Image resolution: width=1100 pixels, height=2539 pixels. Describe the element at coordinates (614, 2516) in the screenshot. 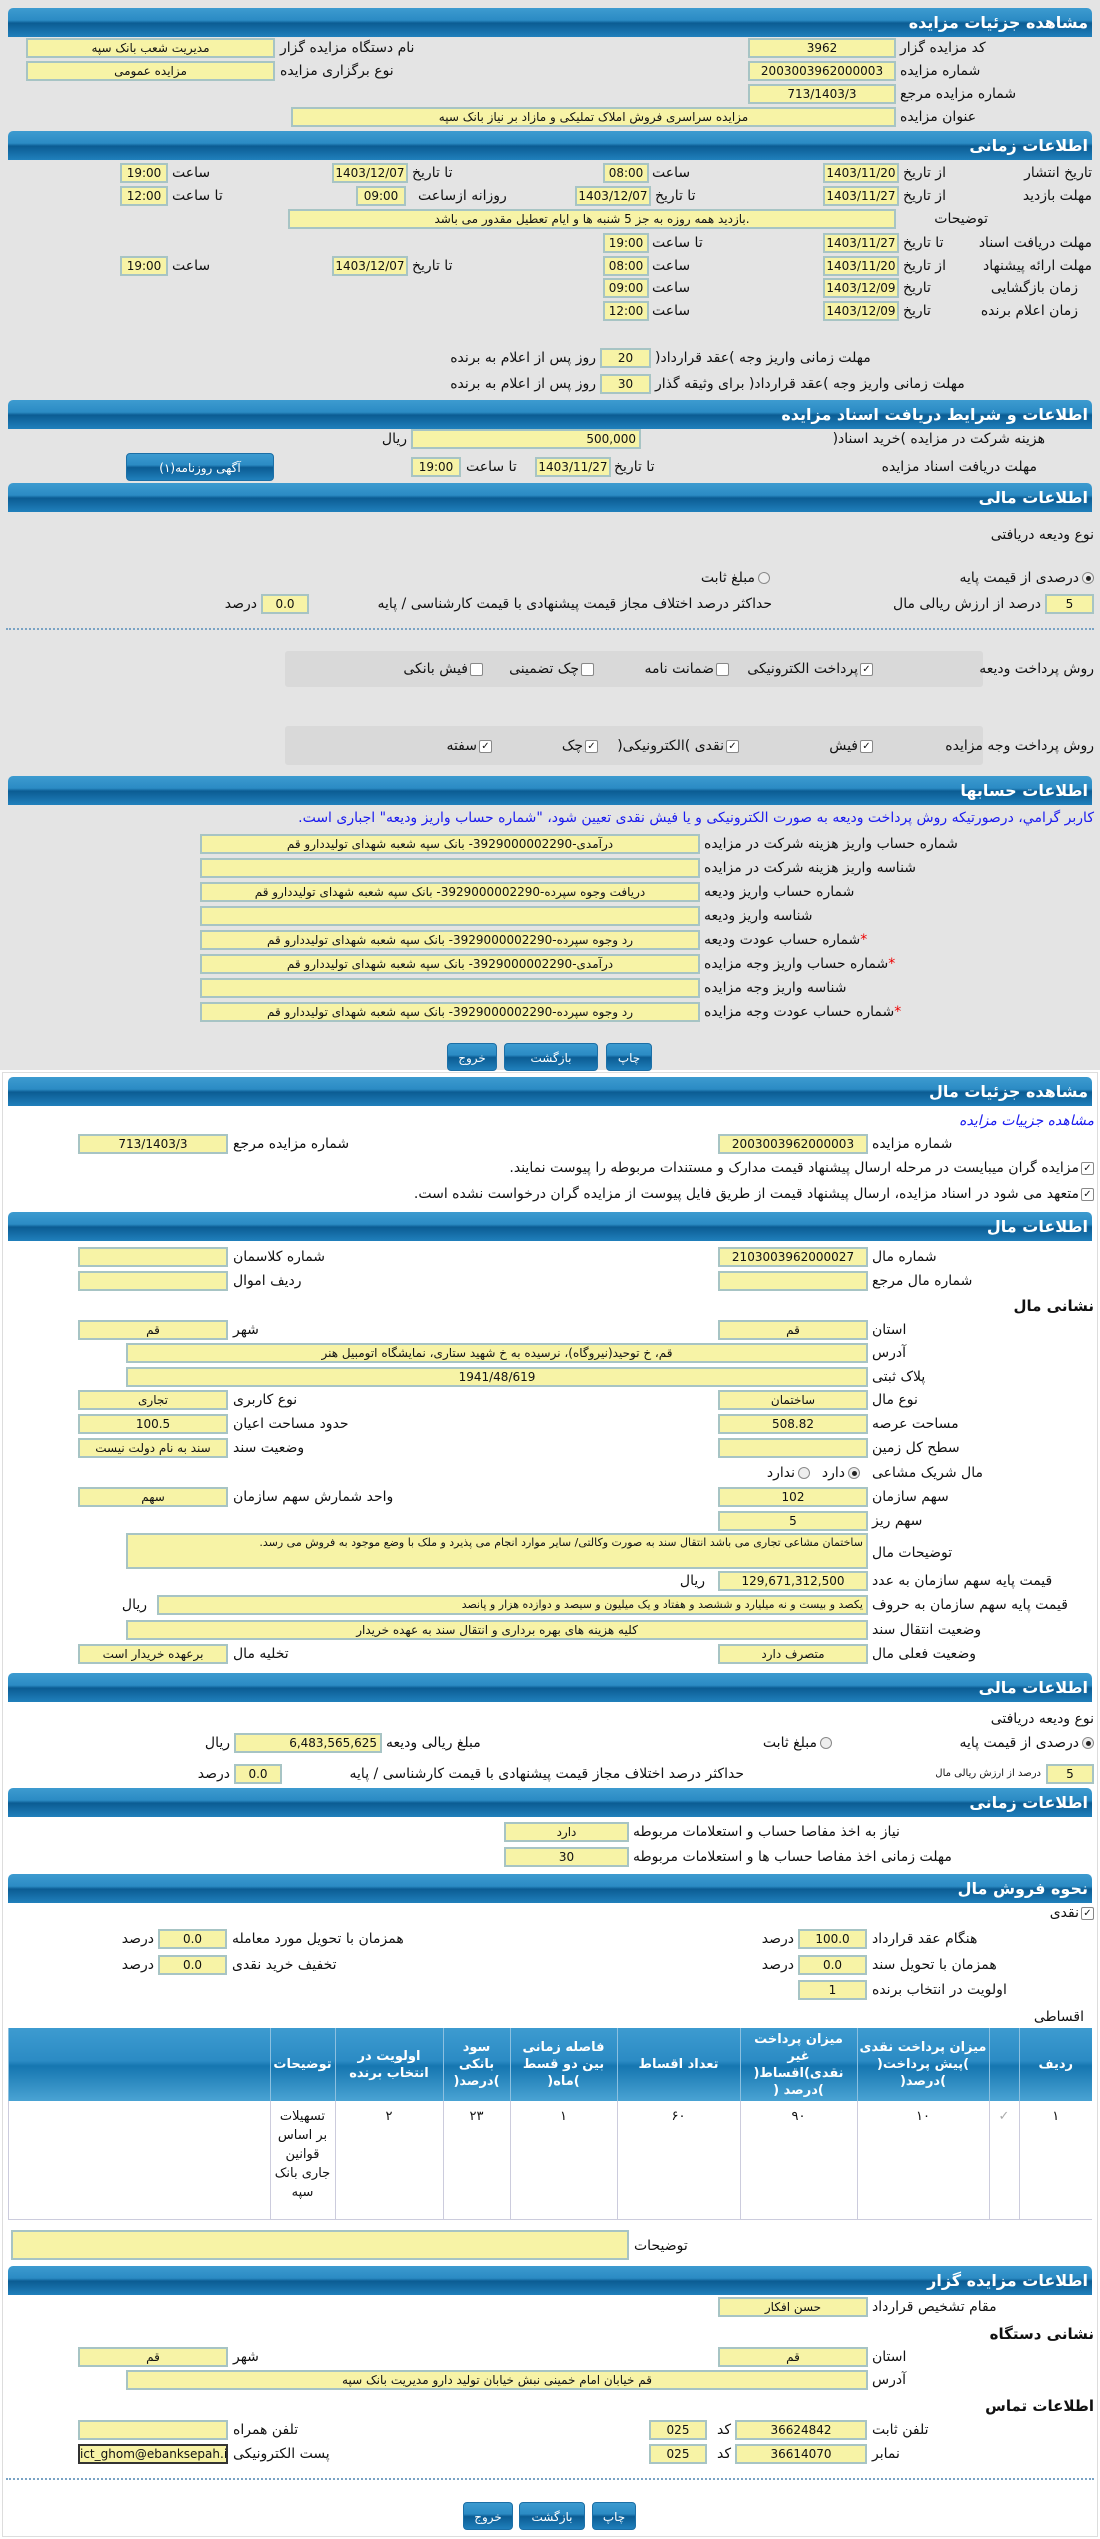

I see `print-button: چاپ` at that location.